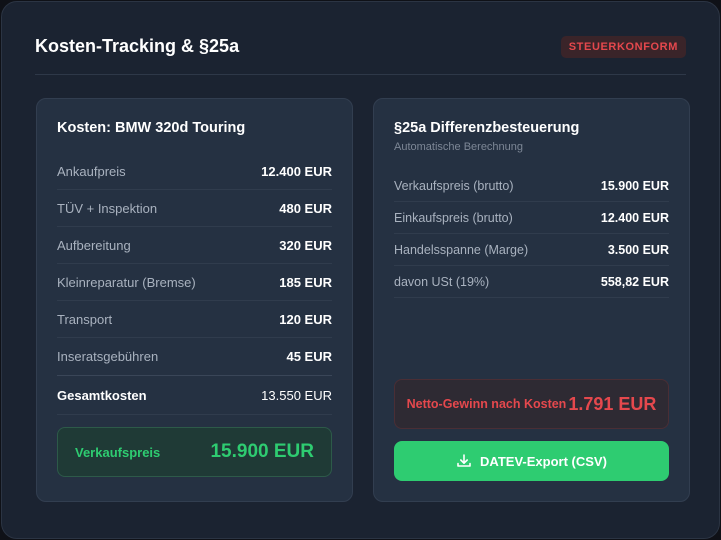  What do you see at coordinates (296, 171) in the screenshot?
I see `cost-value: 12.400 EUR` at bounding box center [296, 171].